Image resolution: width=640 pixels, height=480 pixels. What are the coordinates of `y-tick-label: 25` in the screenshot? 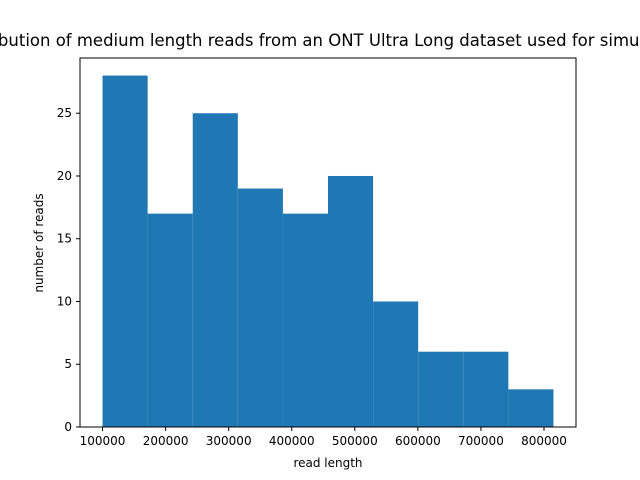 It's located at (64, 113).